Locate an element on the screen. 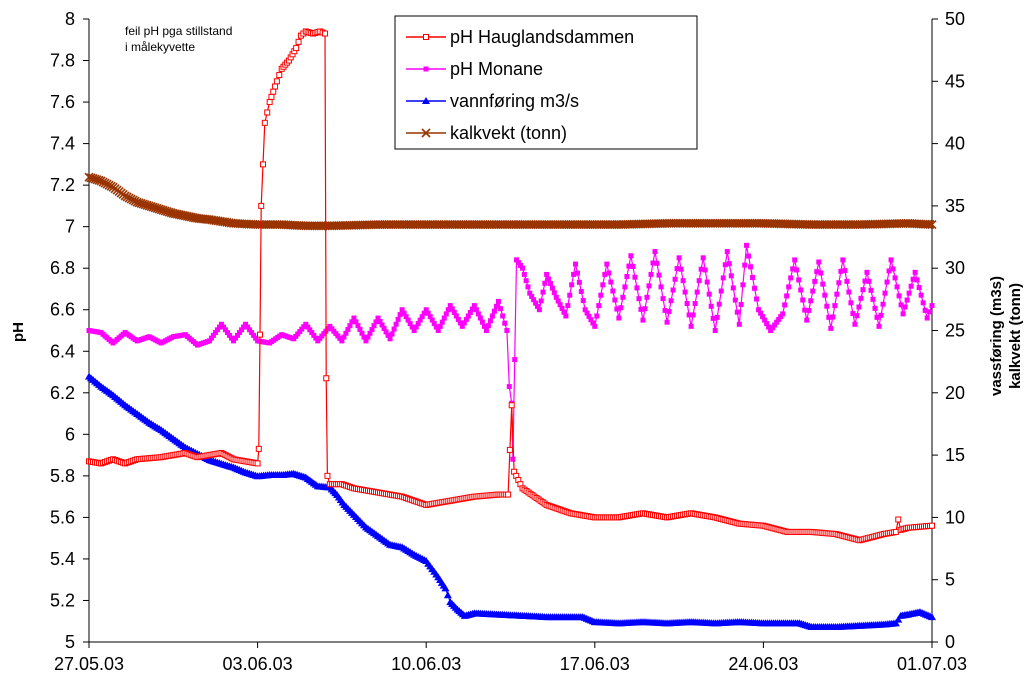 The image size is (1028, 691). left-axis-title: pH is located at coordinates (18, 332).